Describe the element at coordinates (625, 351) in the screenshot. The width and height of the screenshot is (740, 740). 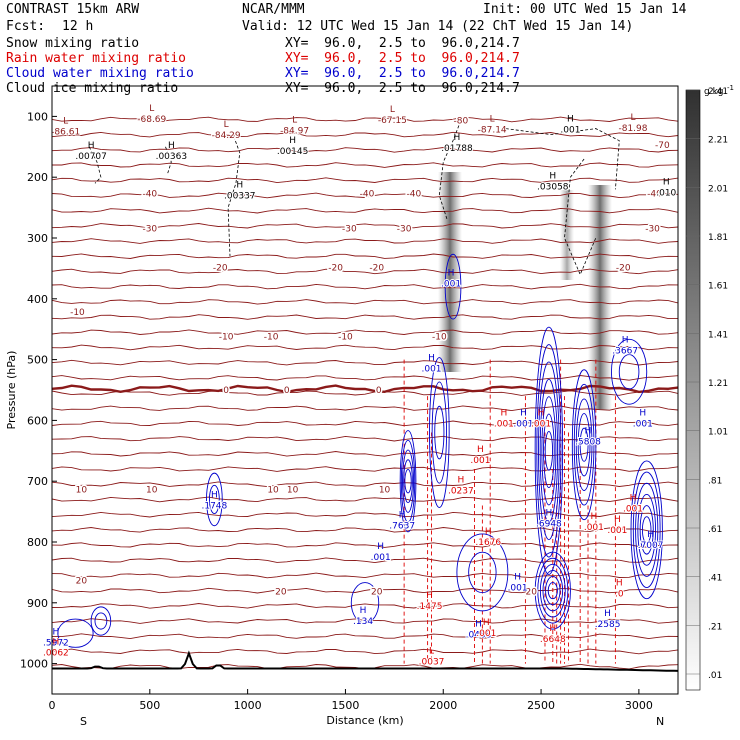
I see `extremum-value: .3667` at that location.